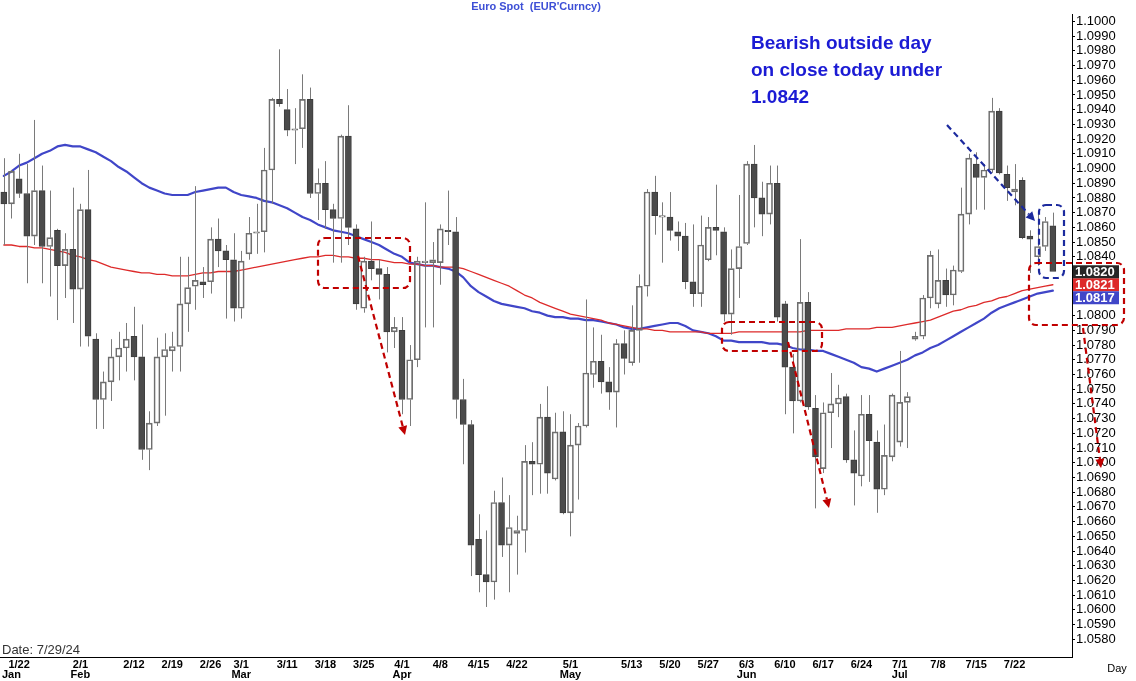 This screenshot has width=1136, height=681. I want to click on y-tick-label: 1.0770, so click(1096, 359).